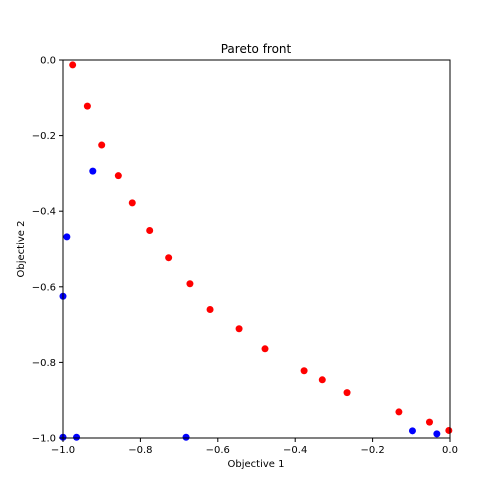  Describe the element at coordinates (44, 439) in the screenshot. I see `y-tick-label: −1.0` at that location.